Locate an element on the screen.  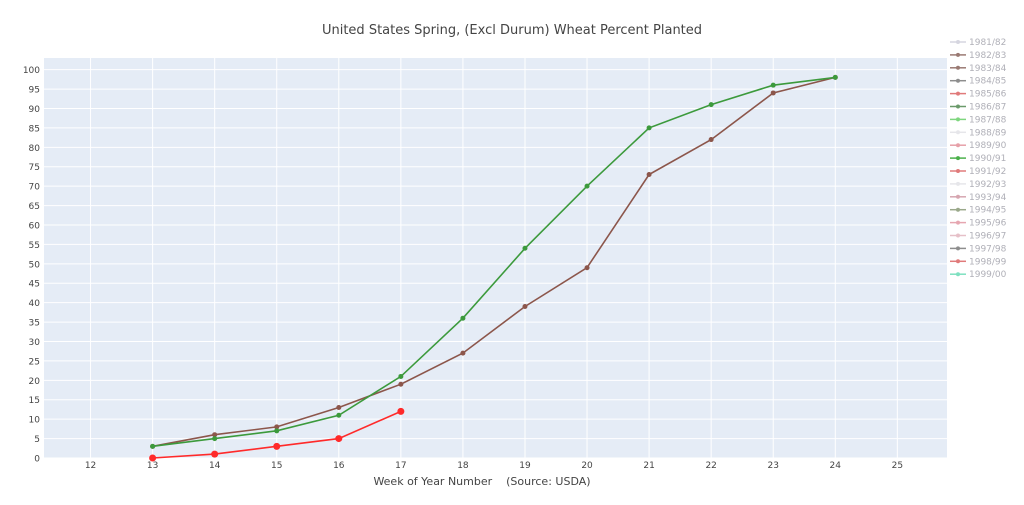
y-tick-label: 75 is located at coordinates (34, 168).